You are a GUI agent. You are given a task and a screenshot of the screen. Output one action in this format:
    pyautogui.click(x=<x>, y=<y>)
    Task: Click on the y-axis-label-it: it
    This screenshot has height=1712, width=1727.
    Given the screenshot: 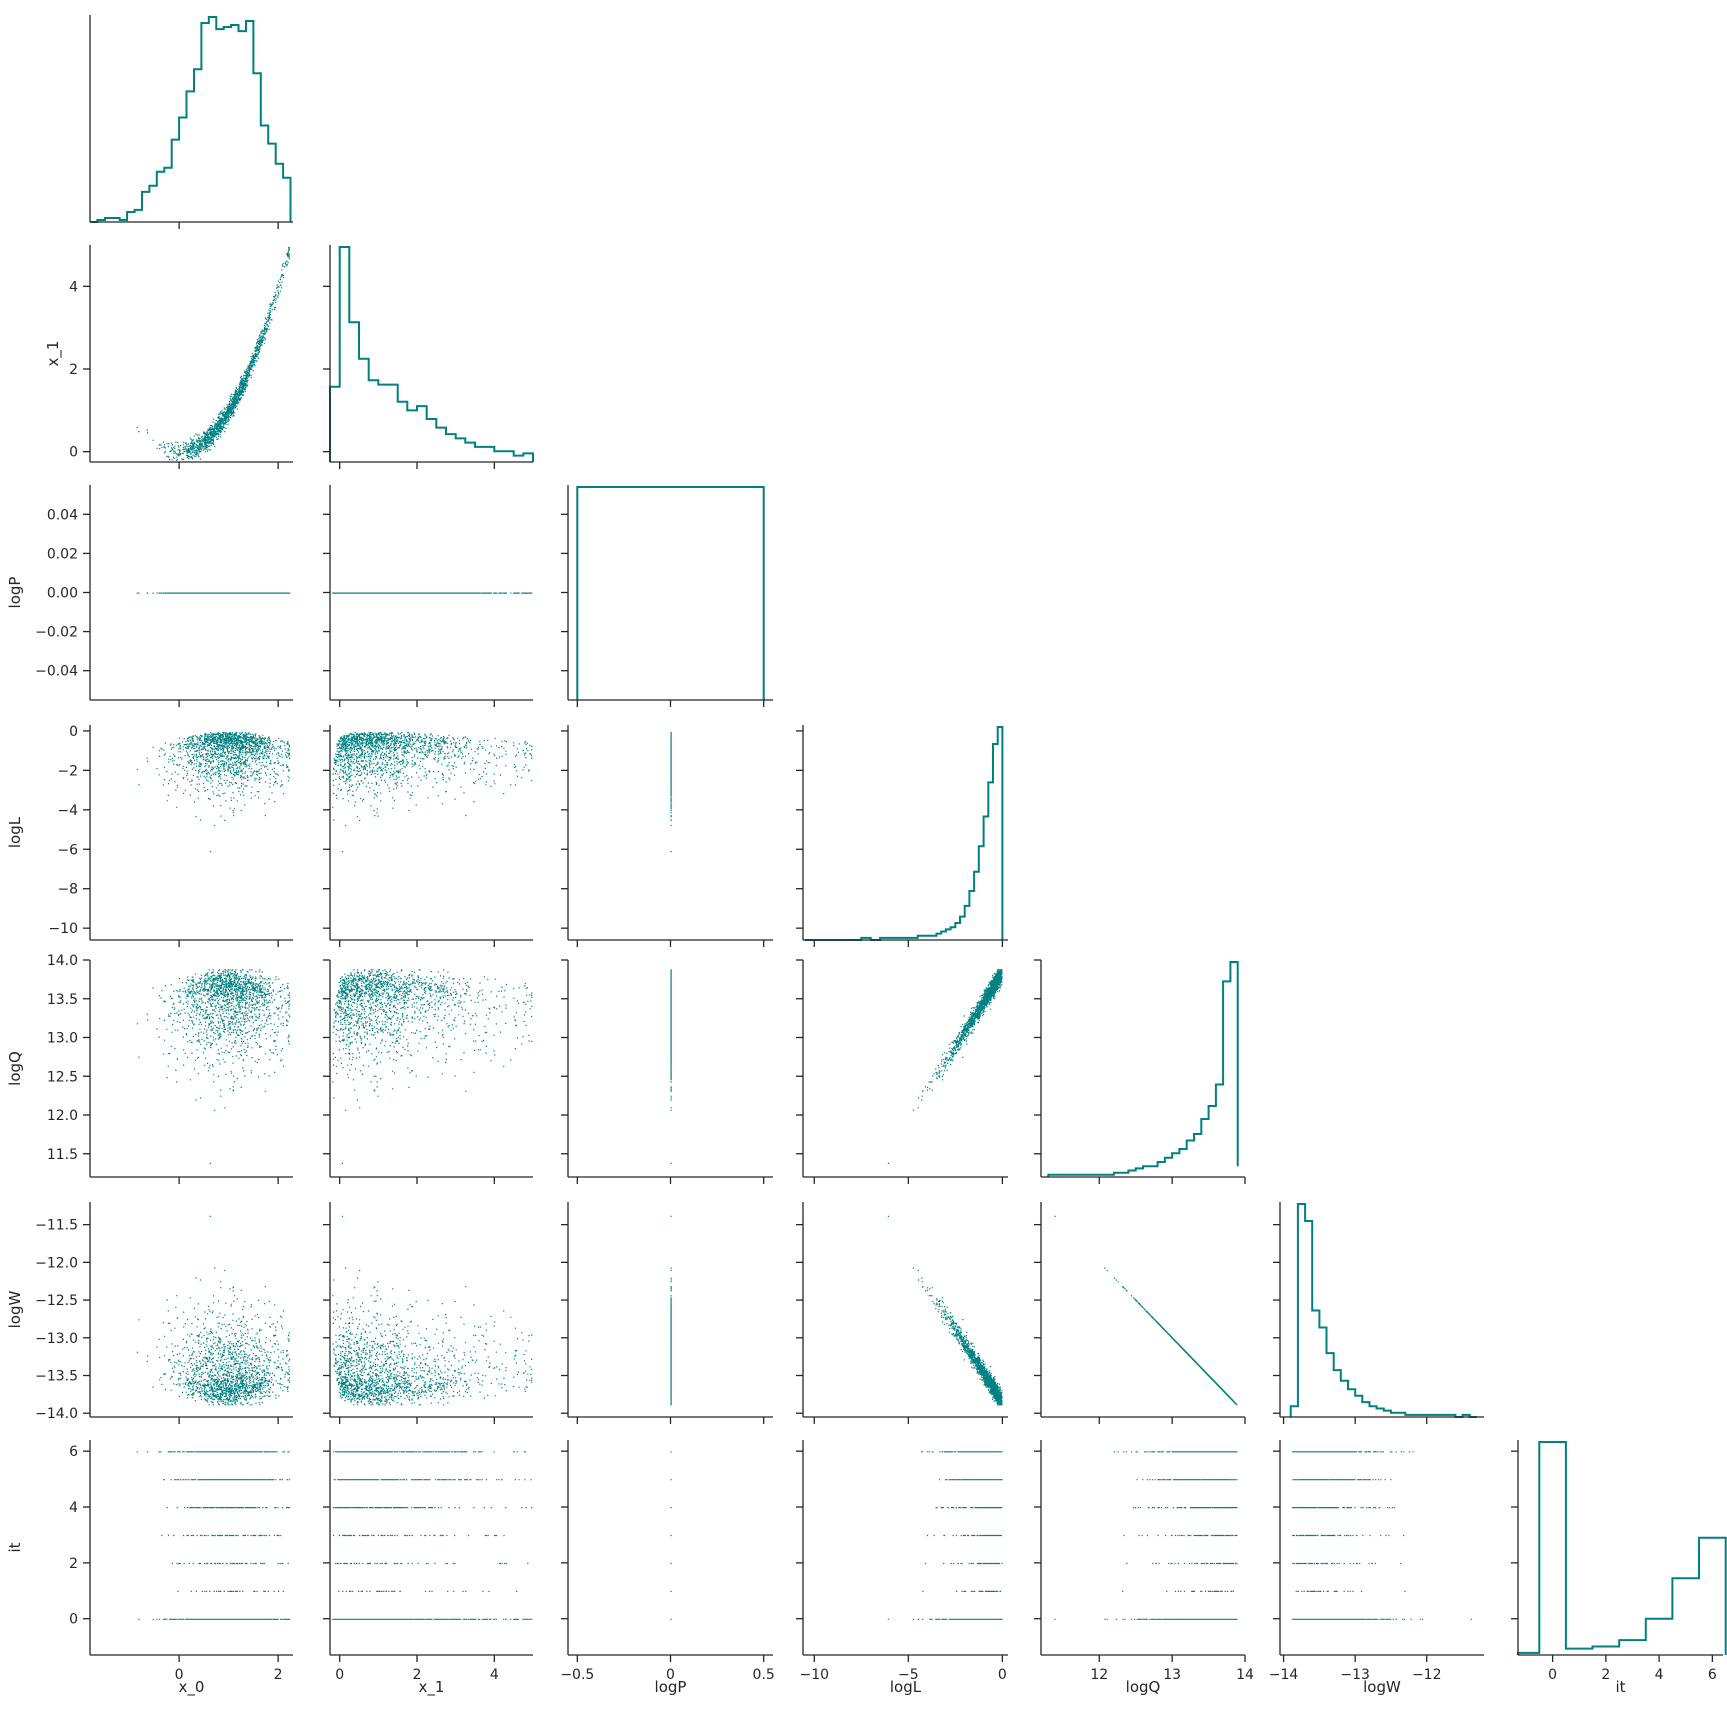 What is the action you would take?
    pyautogui.click(x=15, y=1547)
    